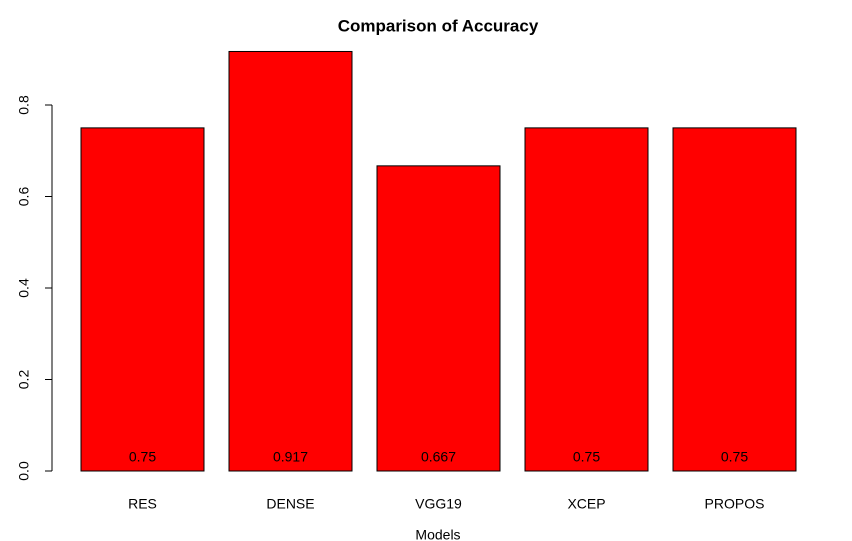 The height and width of the screenshot is (541, 852). Describe the element at coordinates (24, 288) in the screenshot. I see `y-tick-label: 0.4` at that location.